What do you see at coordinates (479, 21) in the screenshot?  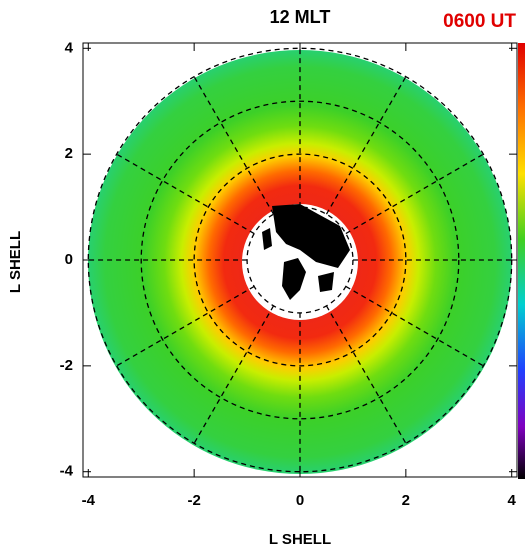 I see `time-label: 0600 UT` at bounding box center [479, 21].